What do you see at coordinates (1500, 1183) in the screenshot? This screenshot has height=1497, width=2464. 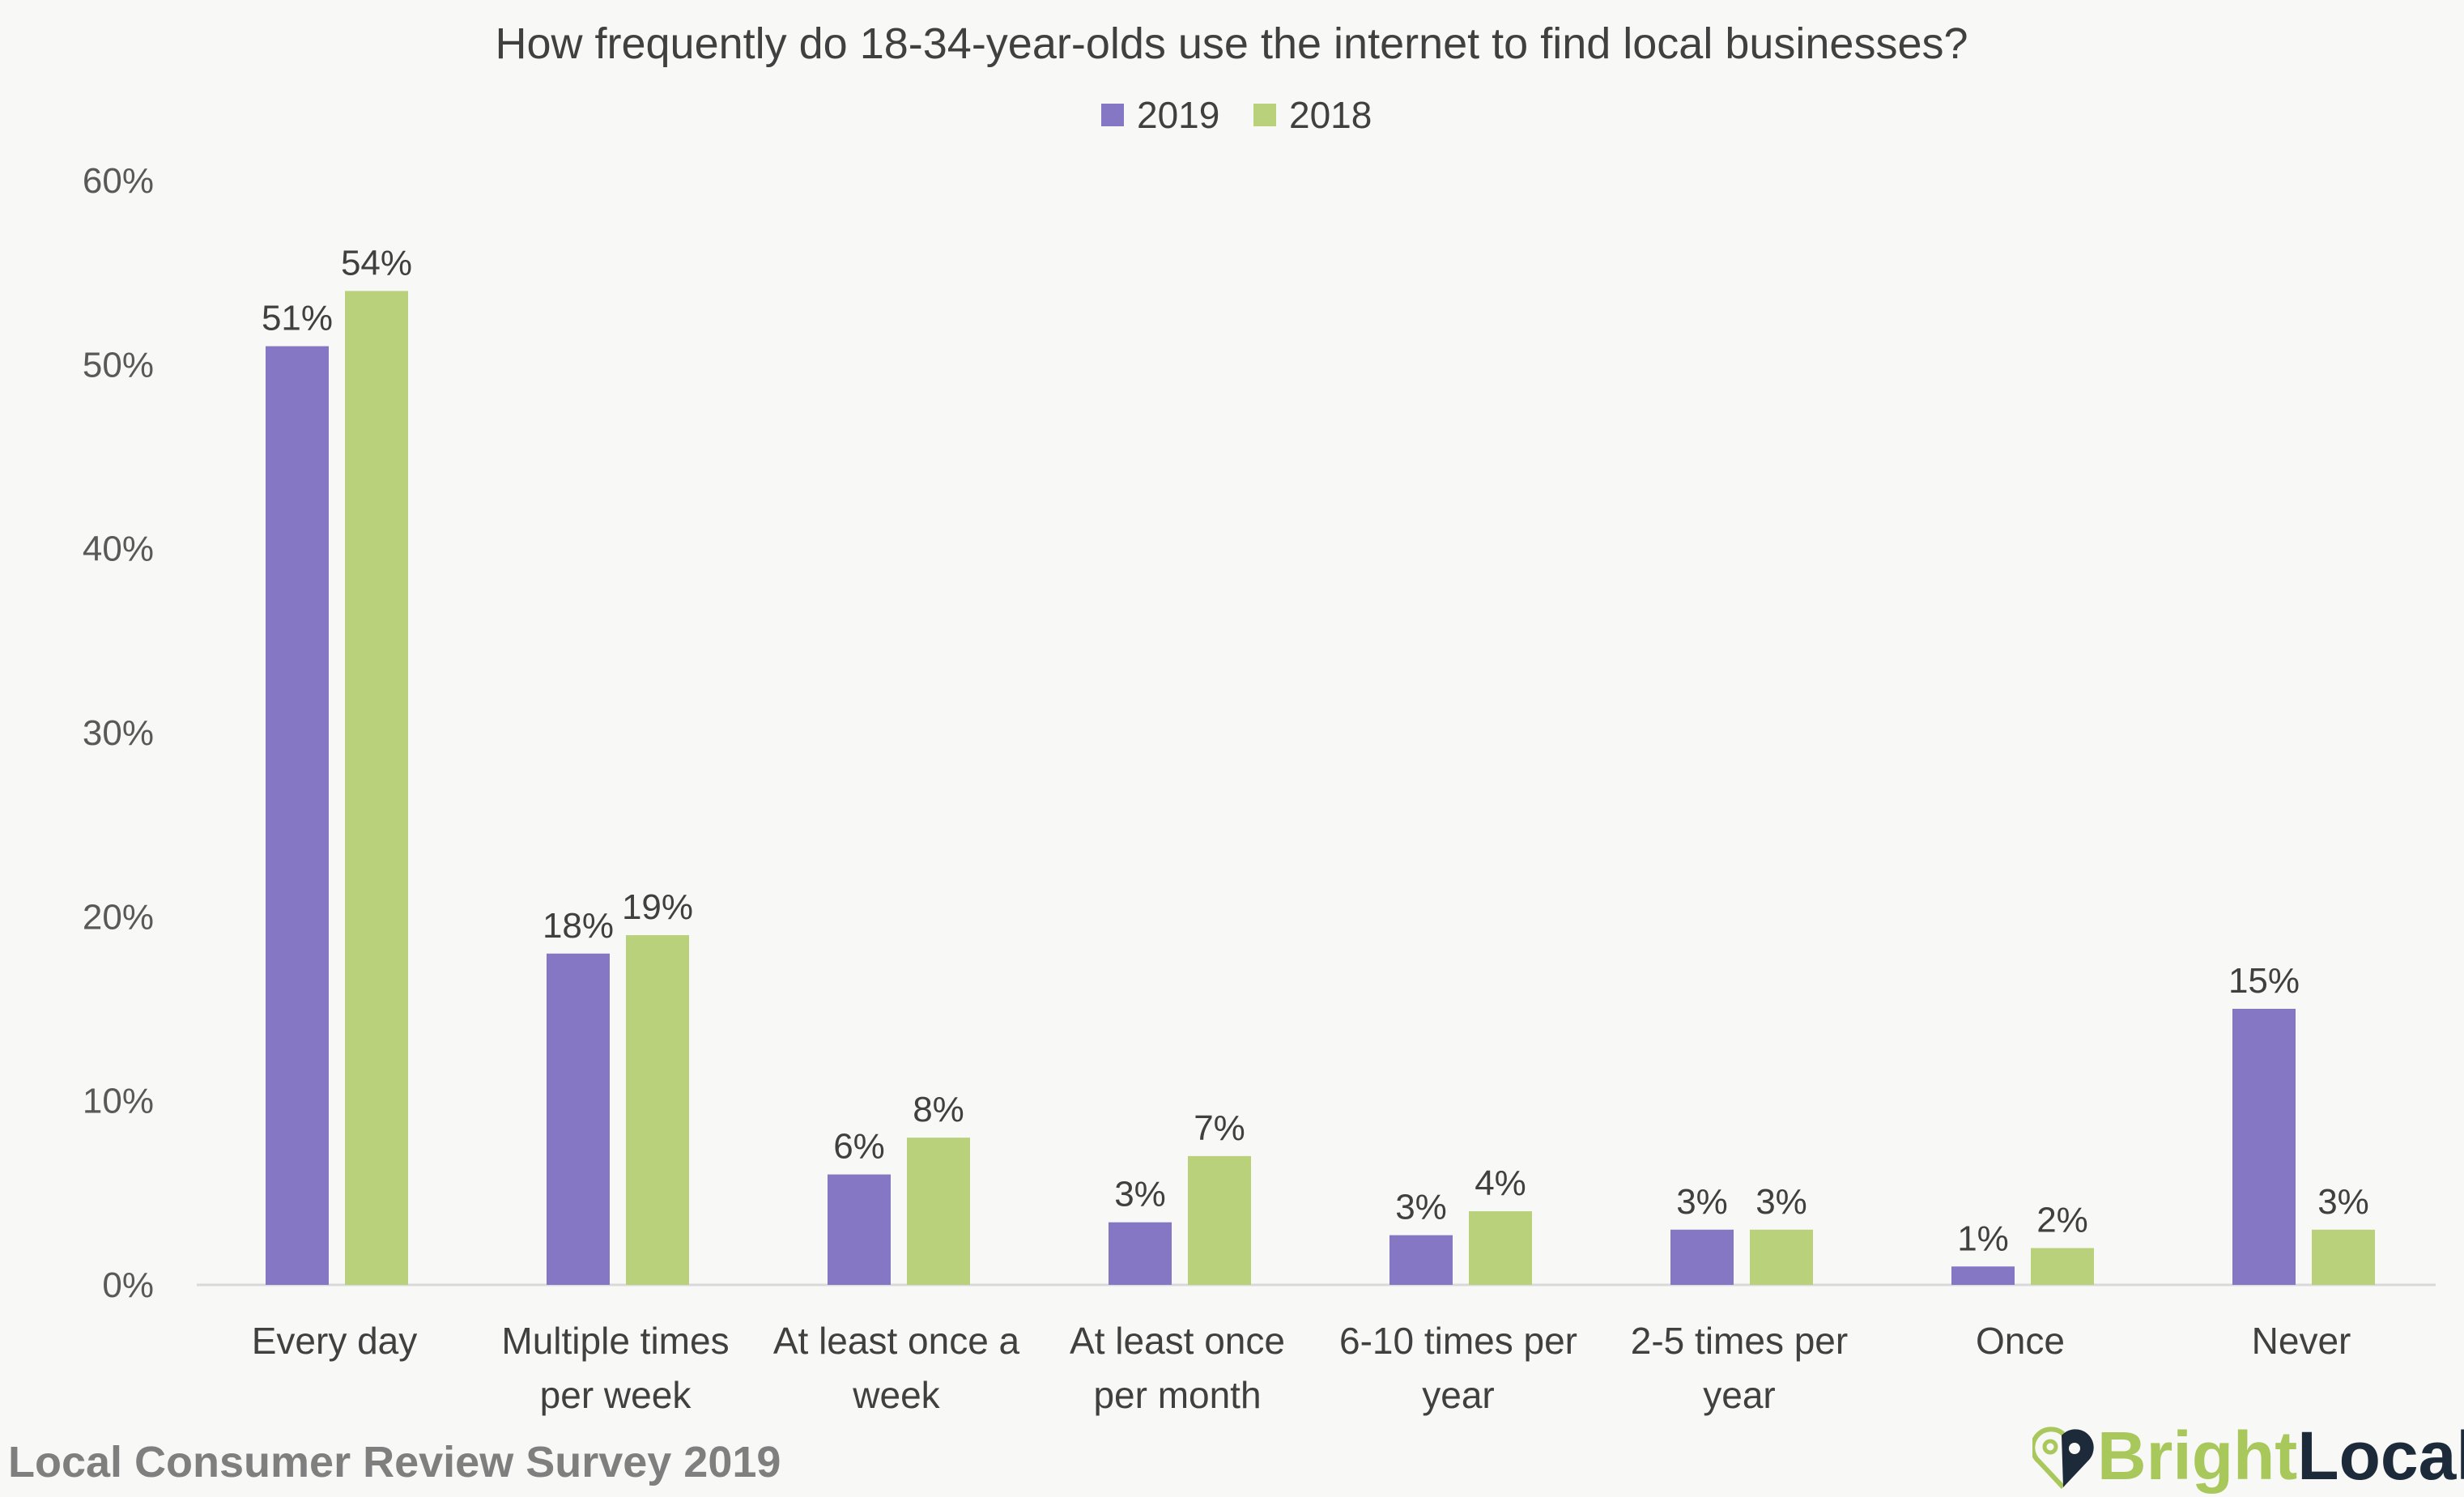 I see `data-label: 4%` at bounding box center [1500, 1183].